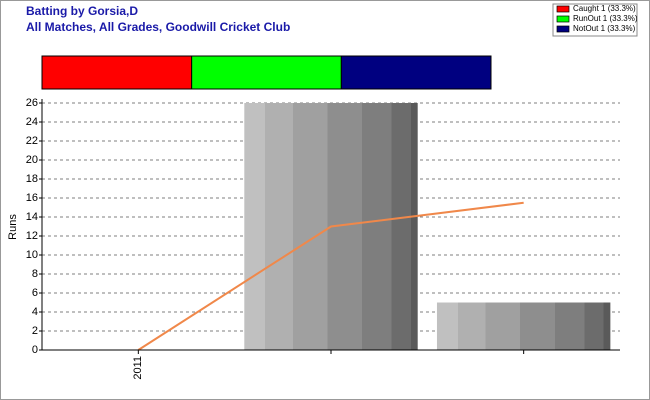 The image size is (650, 400). Describe the element at coordinates (32, 198) in the screenshot. I see `y-tick-label: 16` at that location.